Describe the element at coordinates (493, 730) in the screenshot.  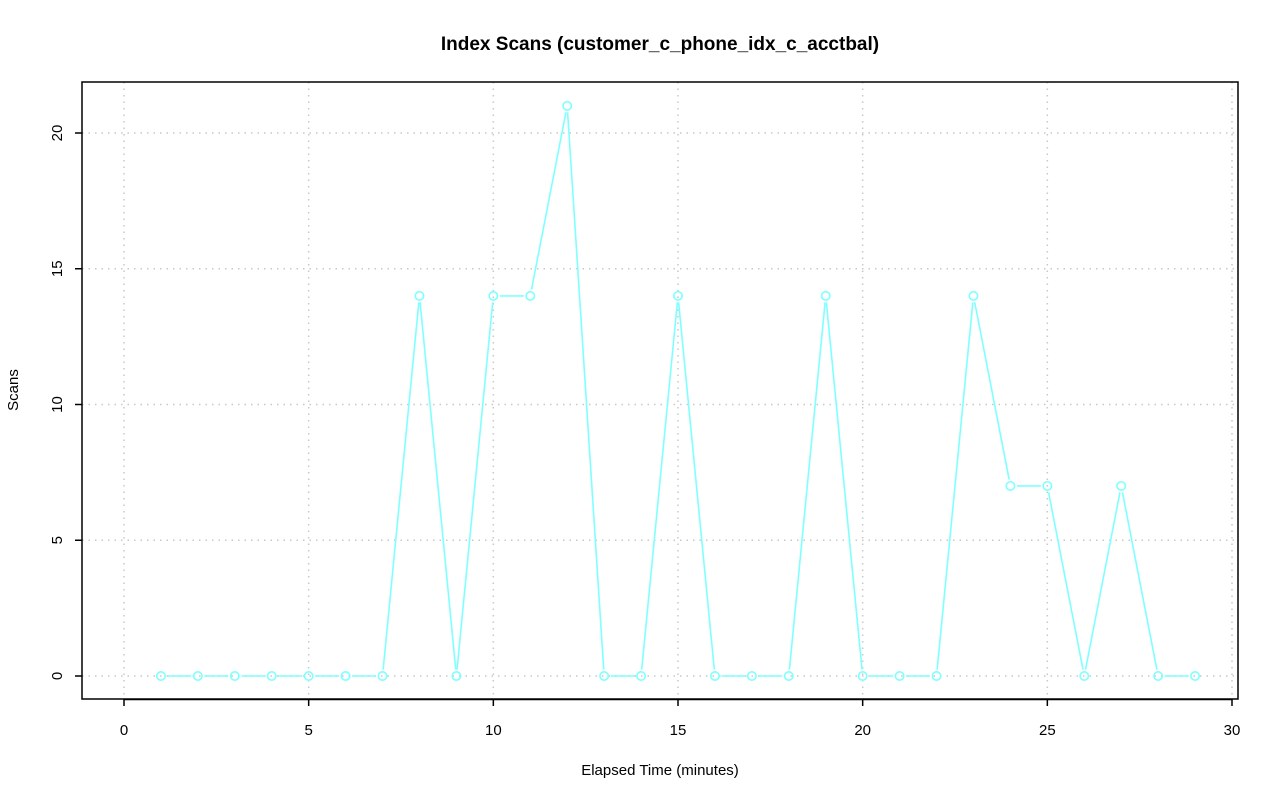
I see `x-tick-label: 10` at that location.